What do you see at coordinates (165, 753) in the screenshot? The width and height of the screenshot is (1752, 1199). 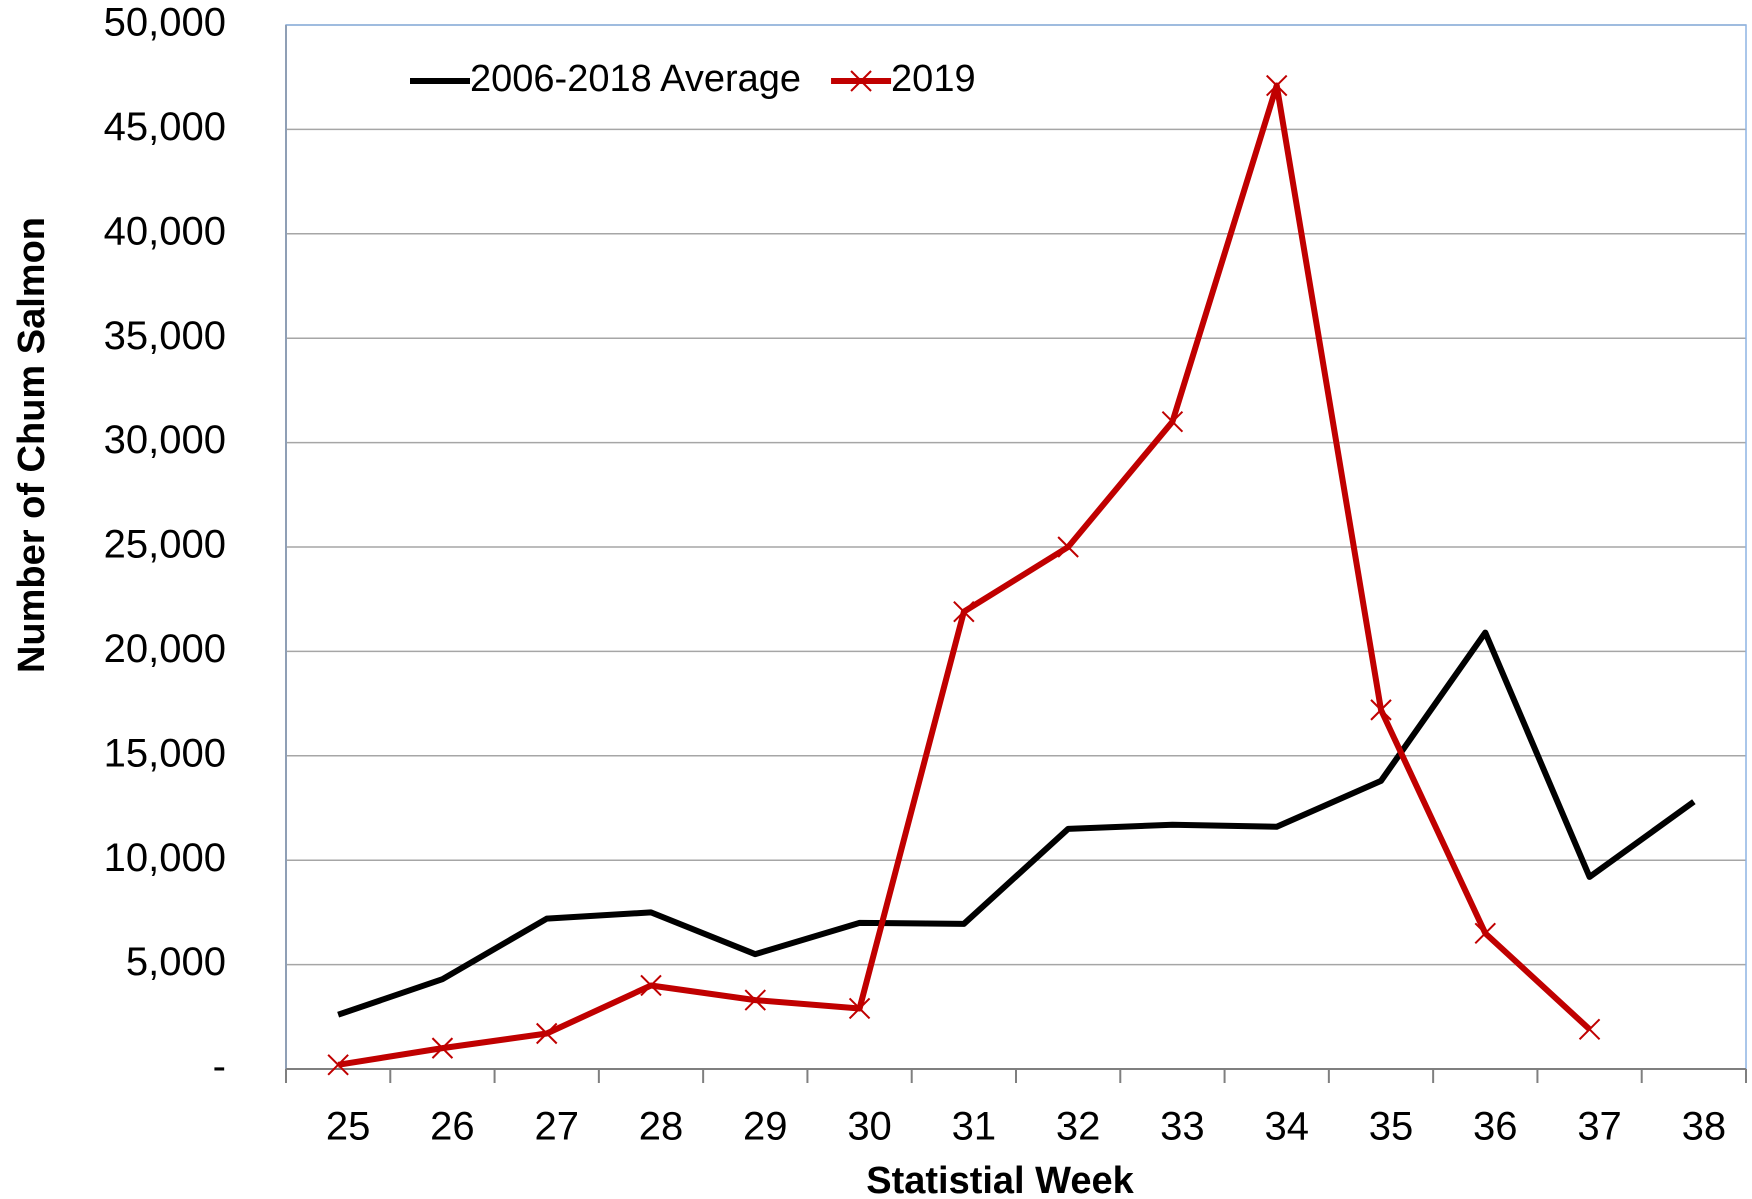 I see `y-tick-label: 15,000` at bounding box center [165, 753].